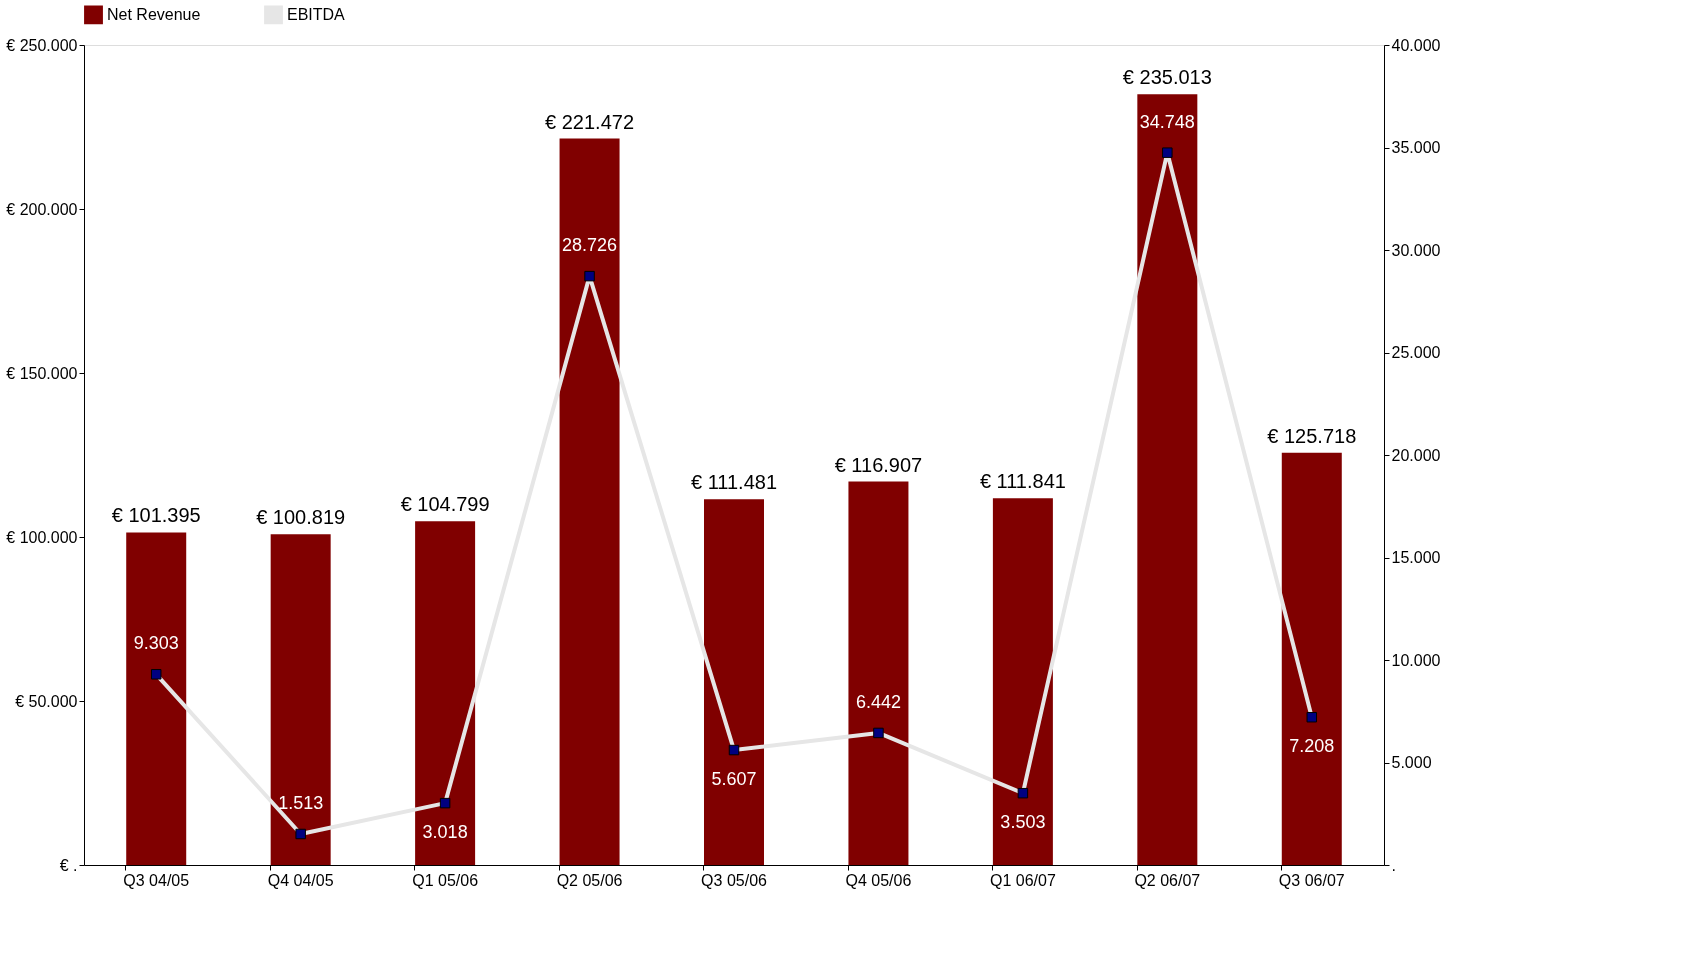  What do you see at coordinates (316, 14) in the screenshot?
I see `legend-label: EBITDA` at bounding box center [316, 14].